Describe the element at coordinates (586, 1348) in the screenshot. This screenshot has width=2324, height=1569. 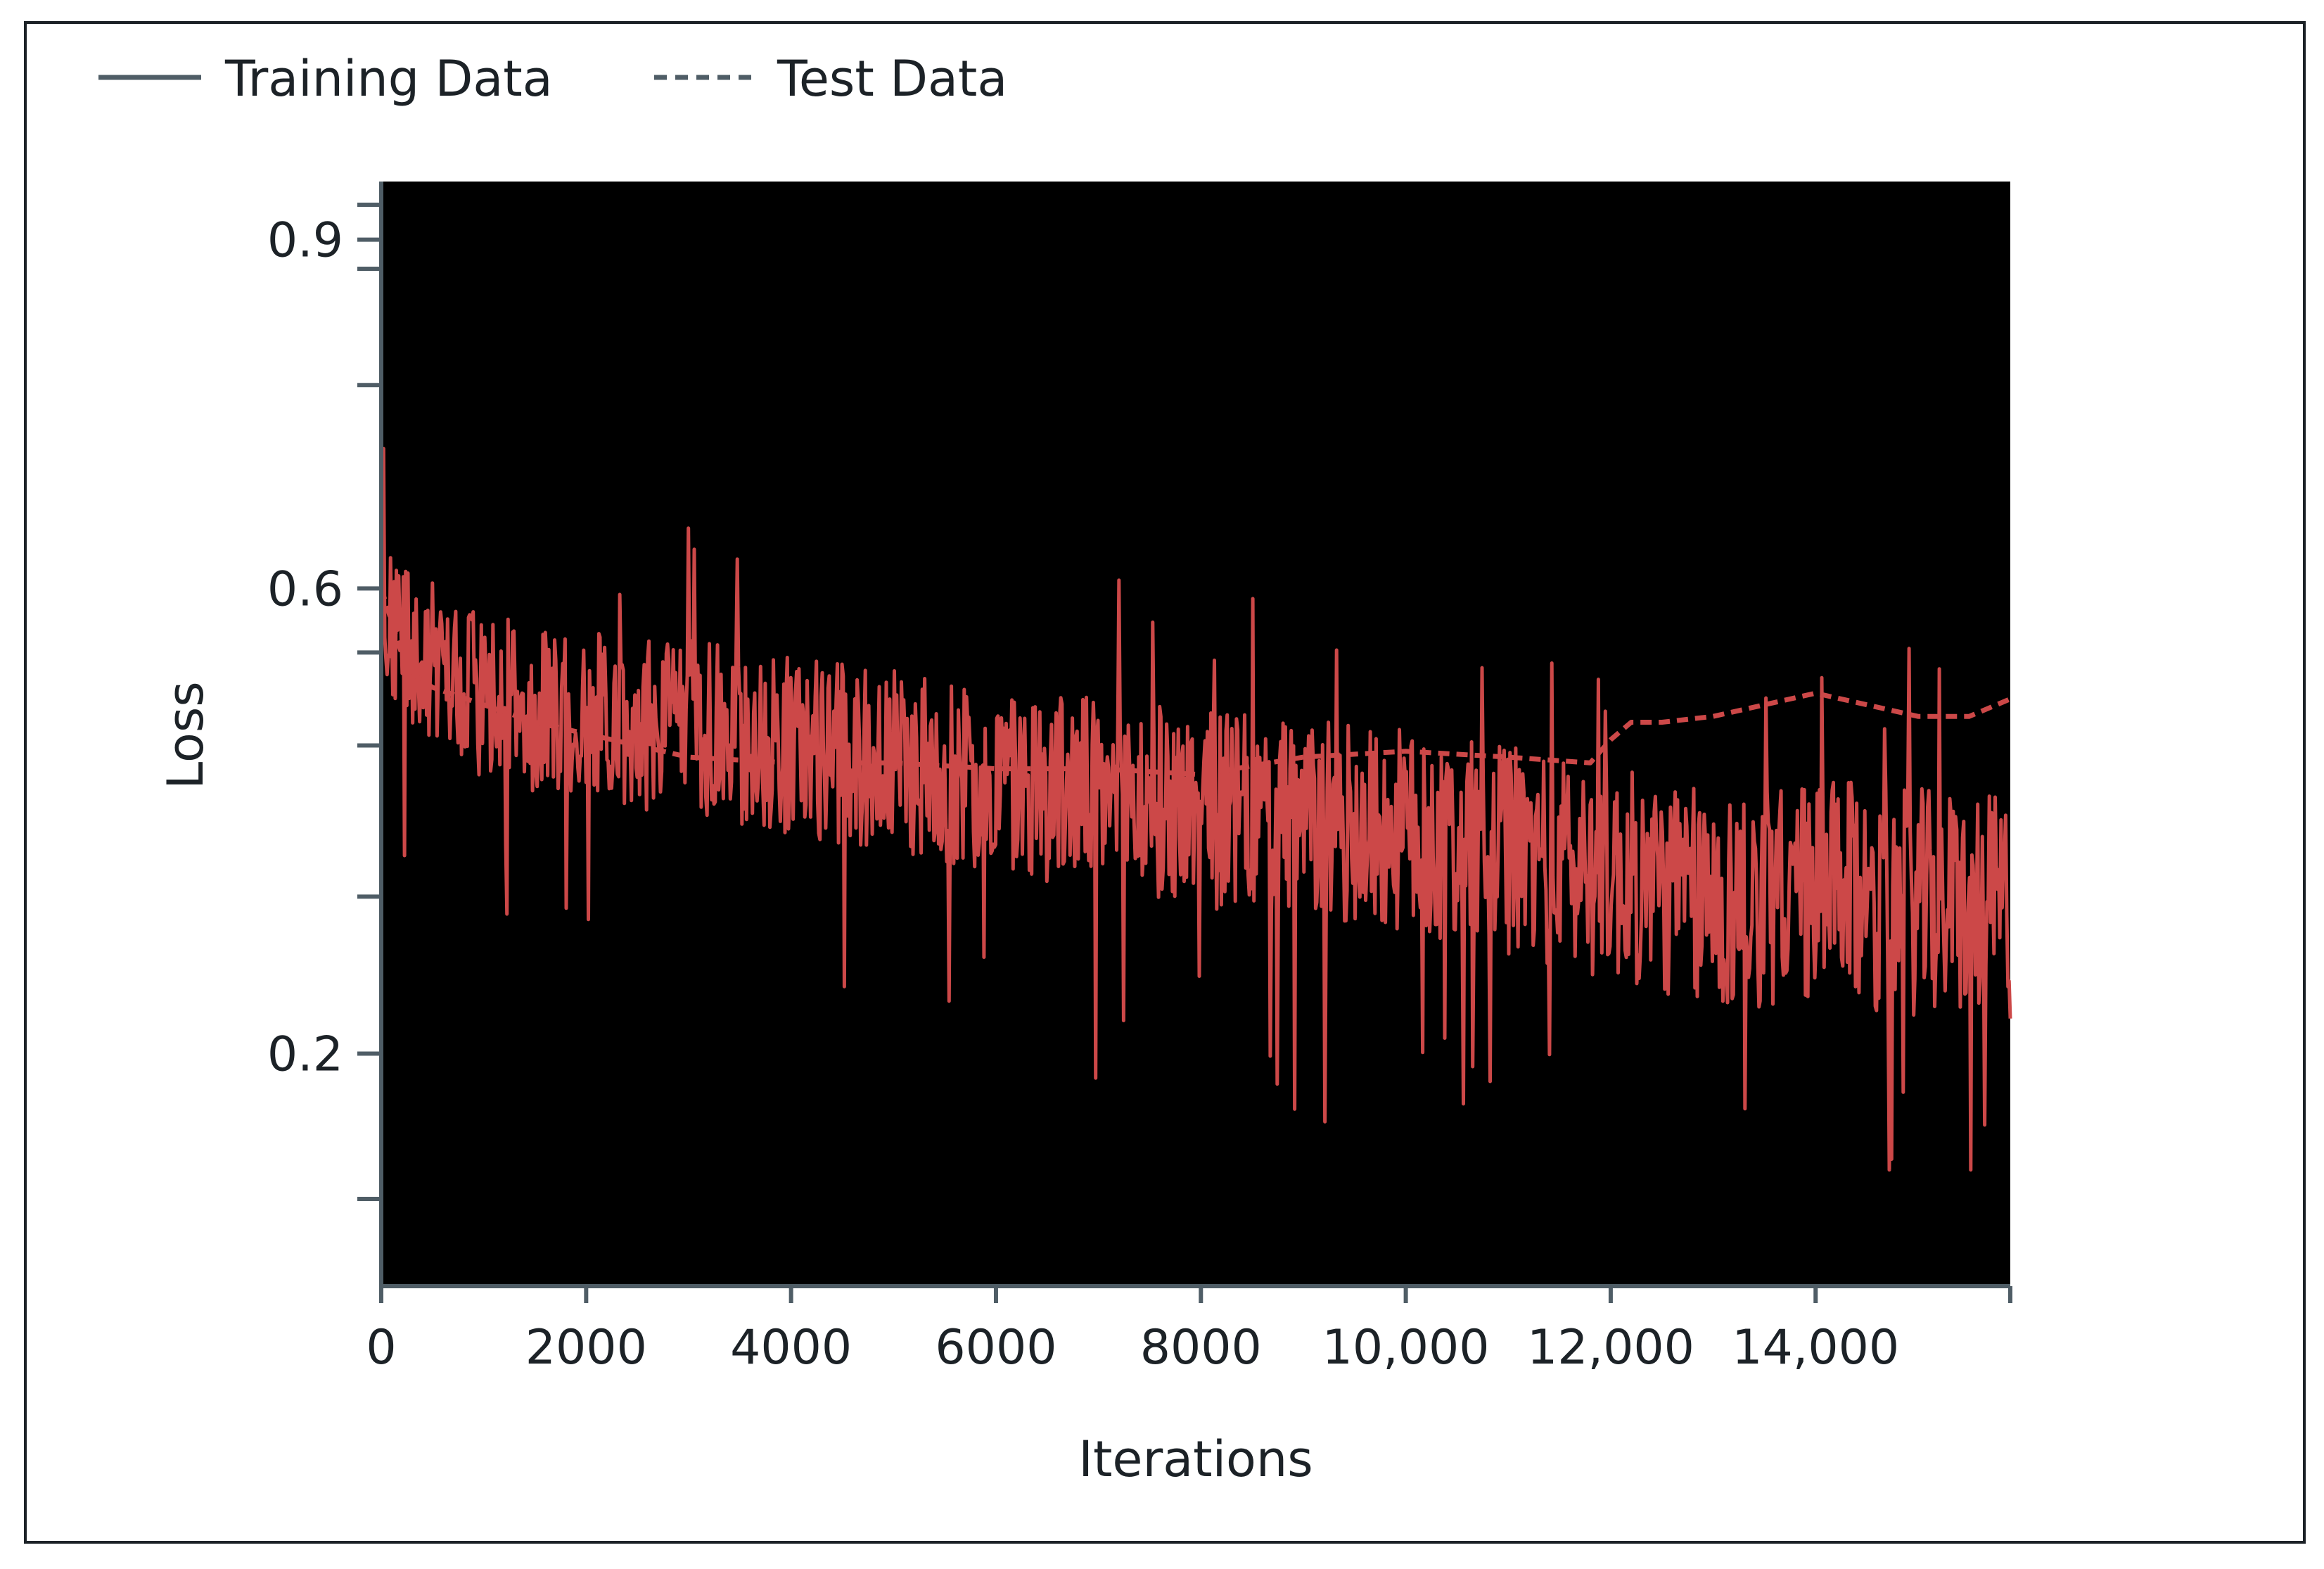
I see `x-tick-label-1: 2000` at that location.